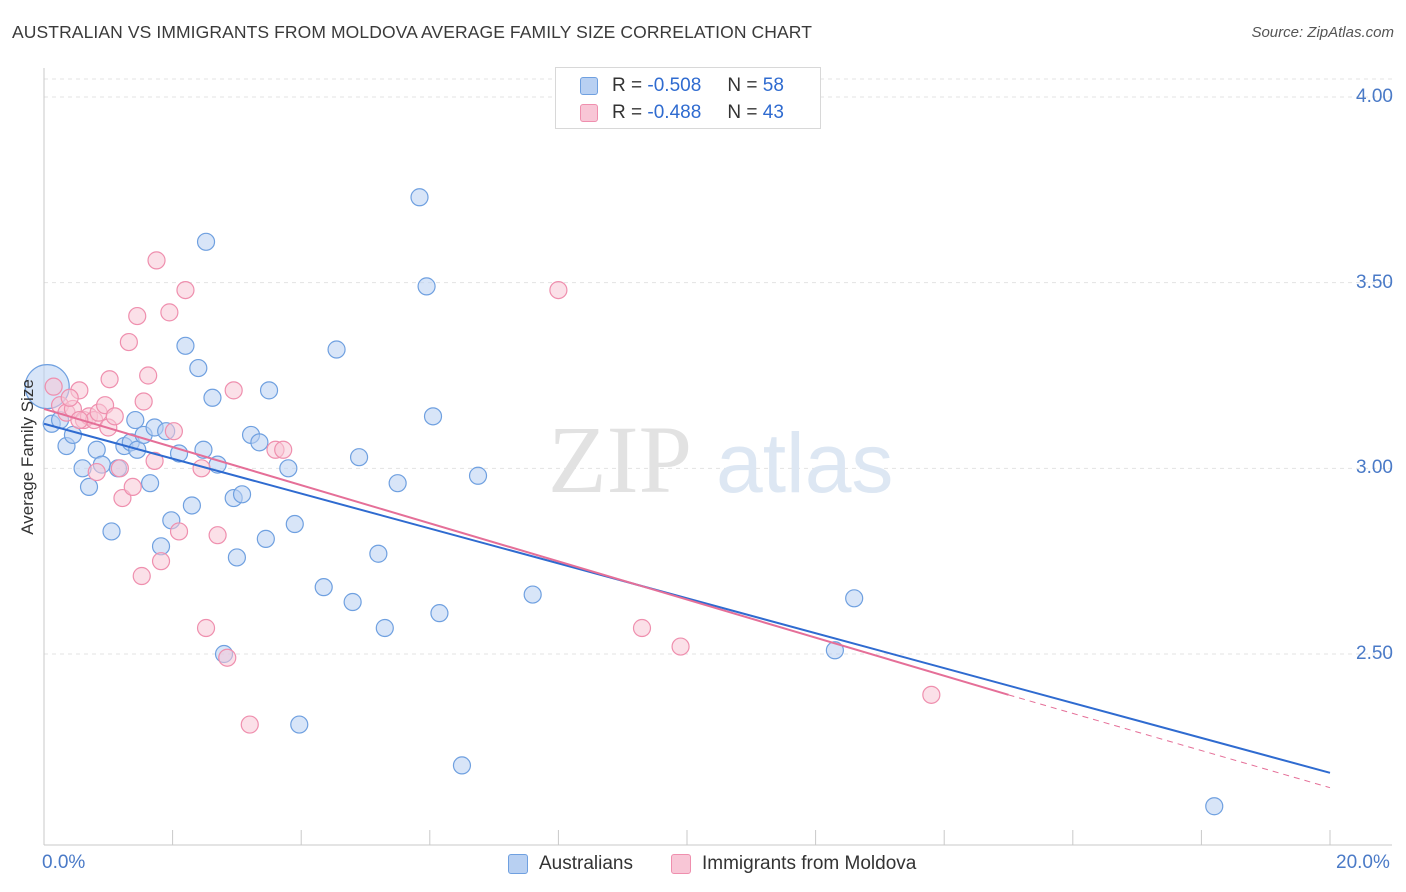  What do you see at coordinates (773, 112) in the screenshot?
I see `legend-n-value: 43` at bounding box center [773, 112].